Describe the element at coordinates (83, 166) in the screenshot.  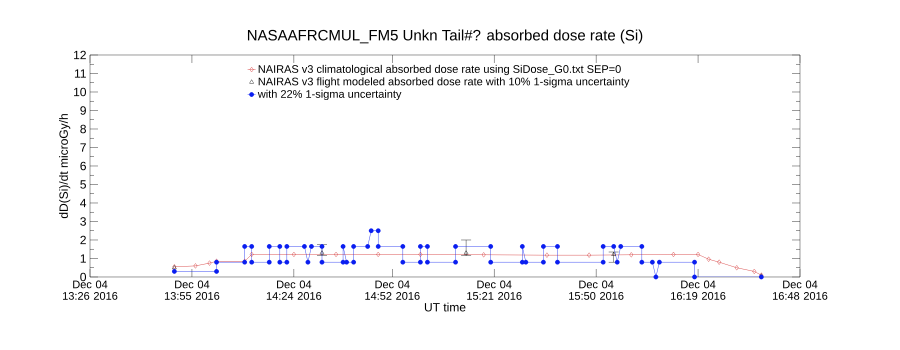
I see `y-tick-label: 6` at that location.